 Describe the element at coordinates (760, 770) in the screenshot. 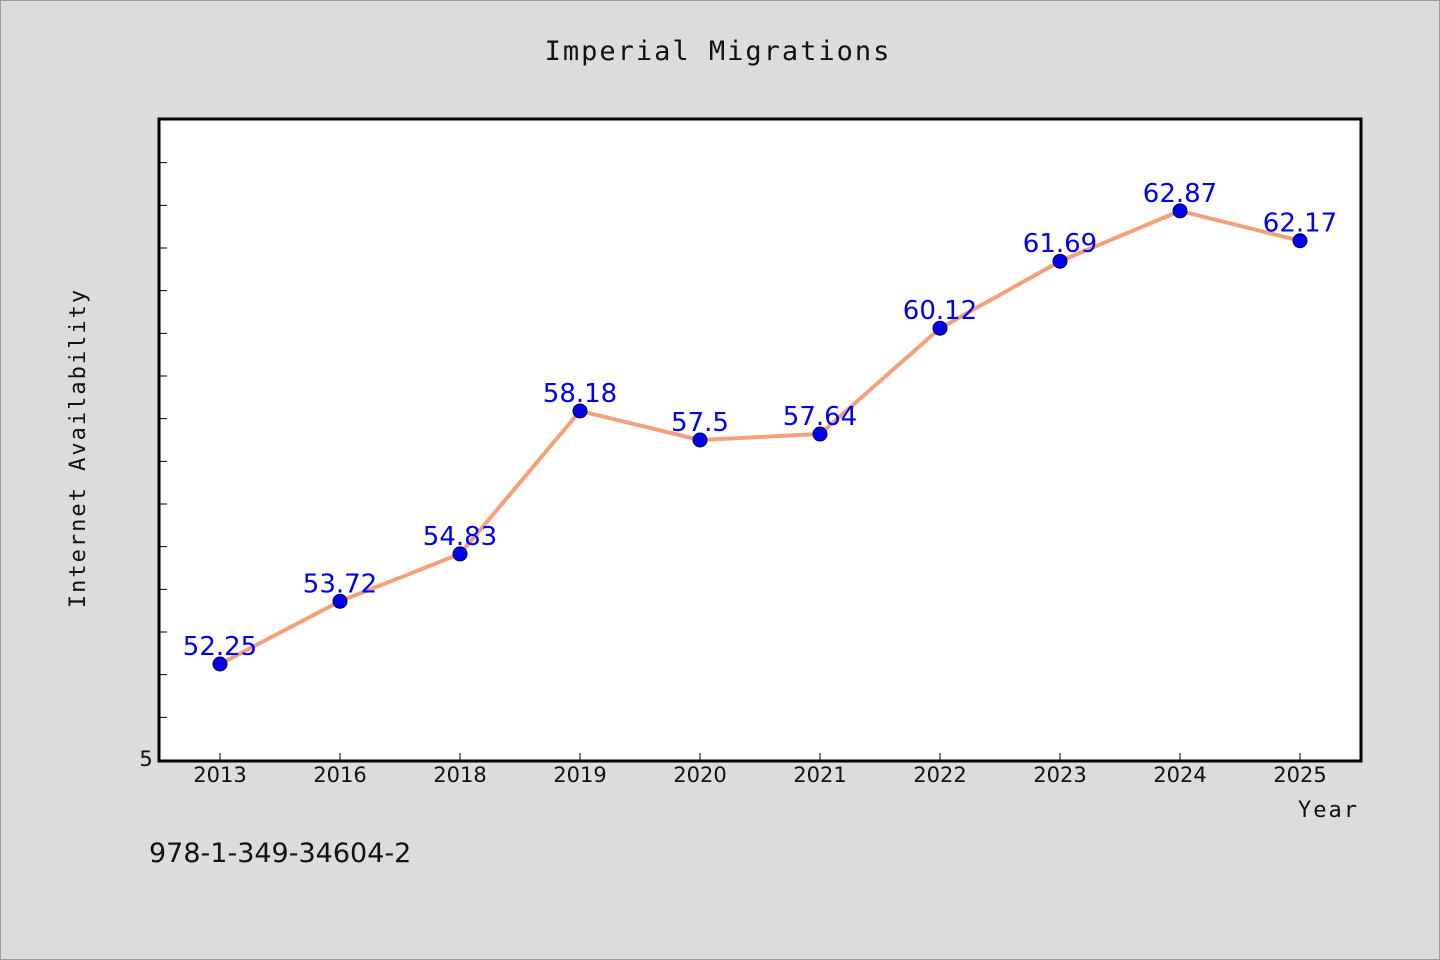

I see `x-axis-ticks: 2013 2016 2018 2019 2020 2021 2022 2023 2024 2025` at that location.